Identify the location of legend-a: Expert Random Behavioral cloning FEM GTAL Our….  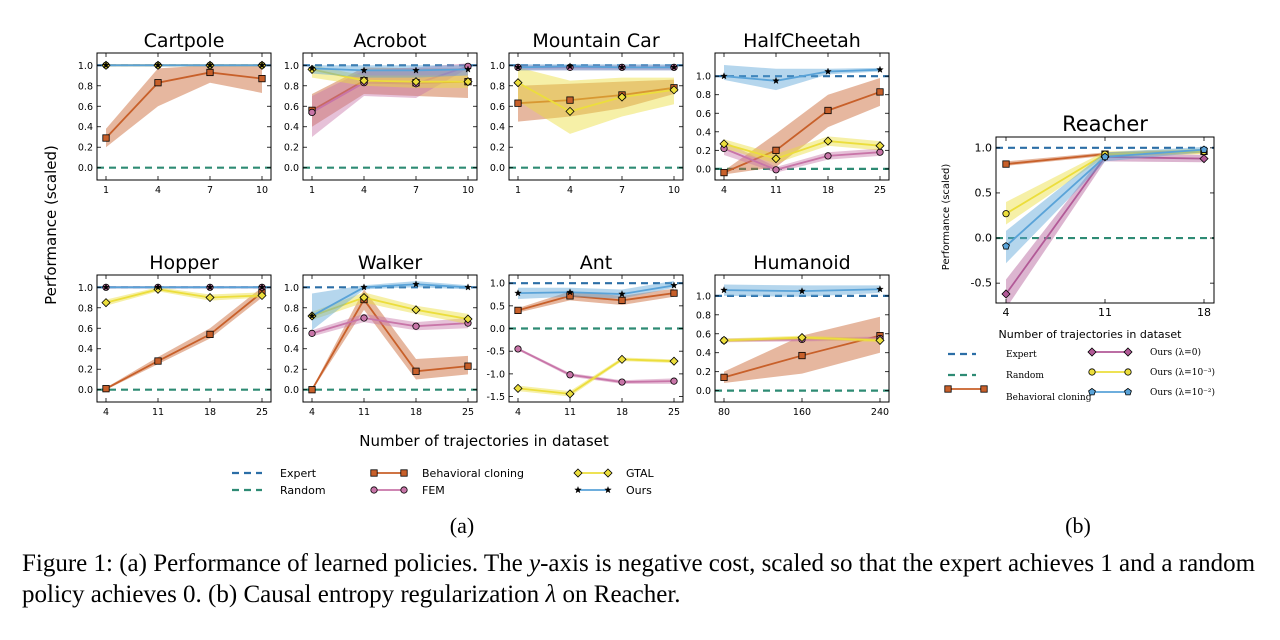
(443, 482).